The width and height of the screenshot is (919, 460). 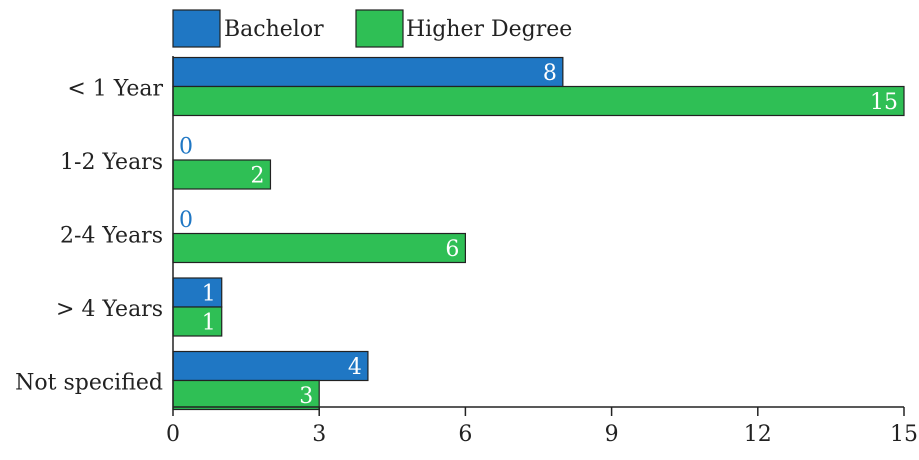 What do you see at coordinates (89, 383) in the screenshot?
I see `category-label: Not specified` at bounding box center [89, 383].